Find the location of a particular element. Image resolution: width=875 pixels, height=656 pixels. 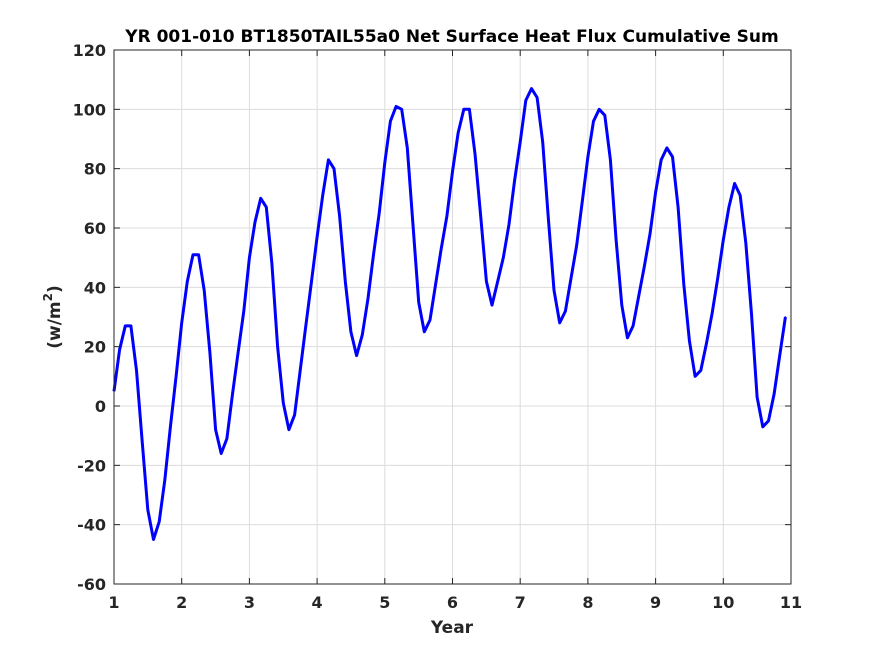

y-tick-label: -40 is located at coordinates (91, 525).